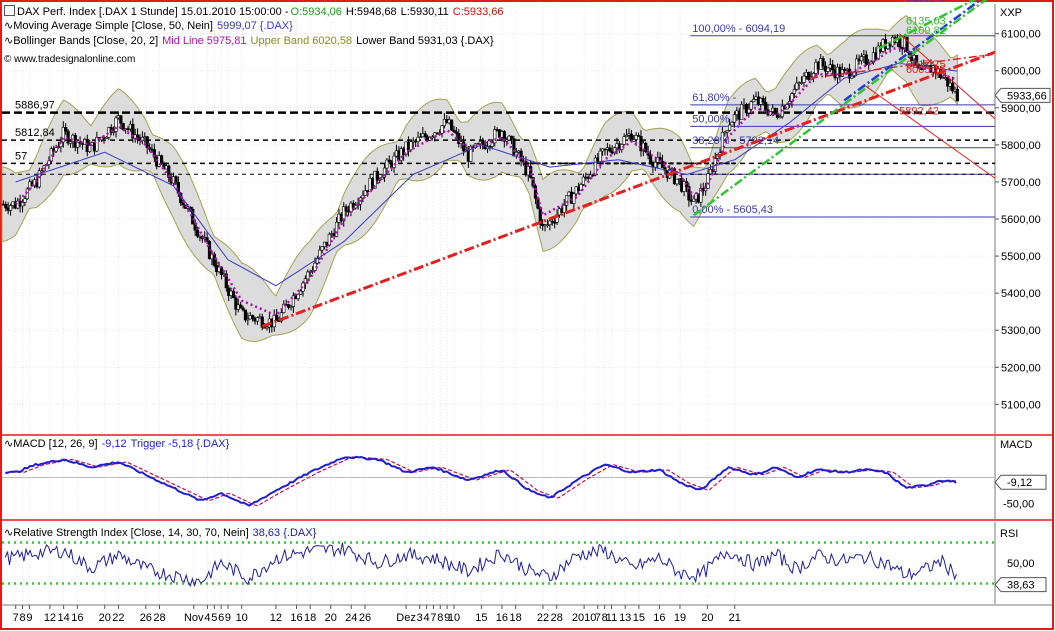  What do you see at coordinates (738, 29) in the screenshot?
I see `fibonacci-level-label: 100,00% - 6094,19` at bounding box center [738, 29].